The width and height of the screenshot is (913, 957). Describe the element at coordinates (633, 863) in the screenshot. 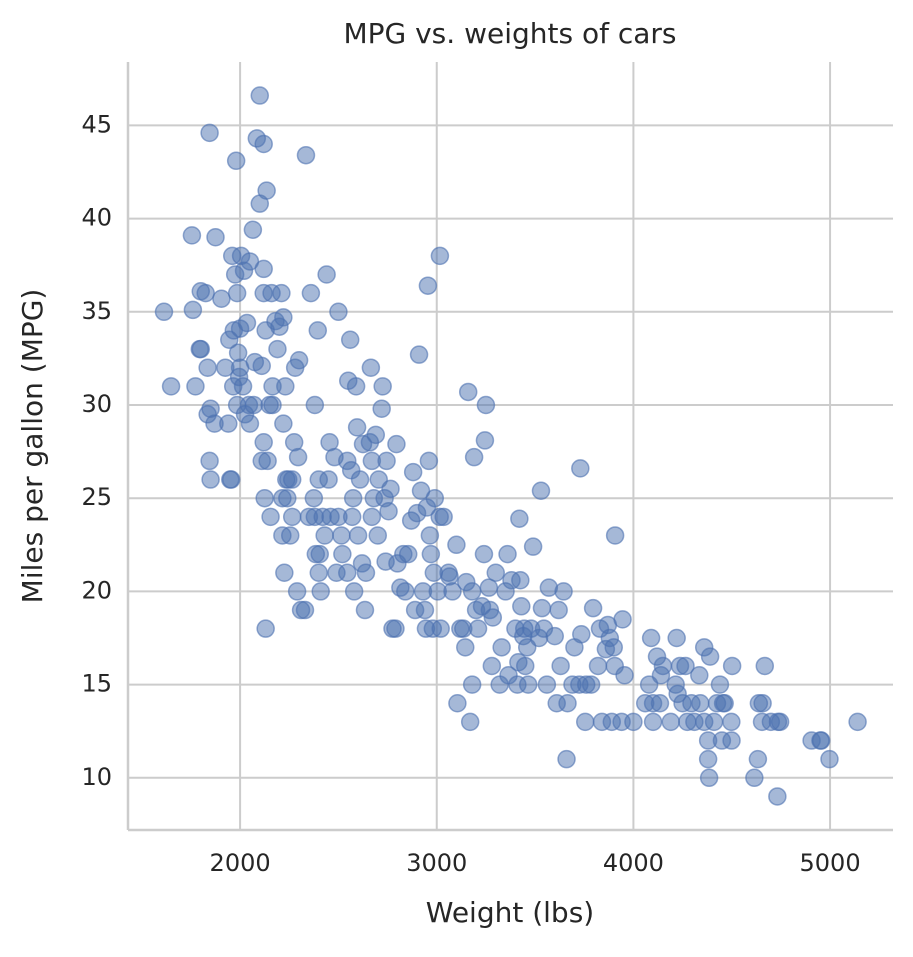

I see `x-tick-label: 4000` at that location.